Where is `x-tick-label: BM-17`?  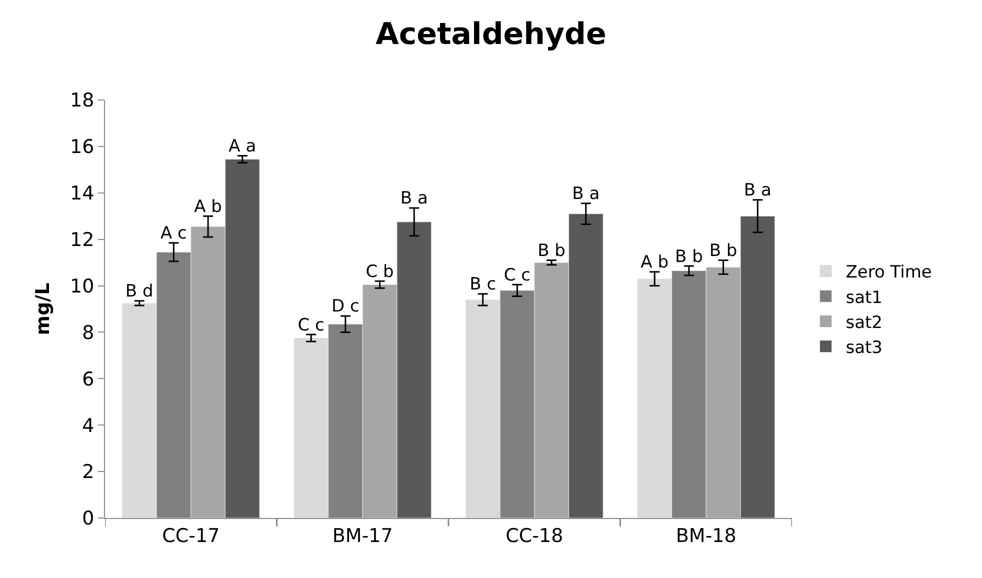
x-tick-label: BM-17 is located at coordinates (362, 535).